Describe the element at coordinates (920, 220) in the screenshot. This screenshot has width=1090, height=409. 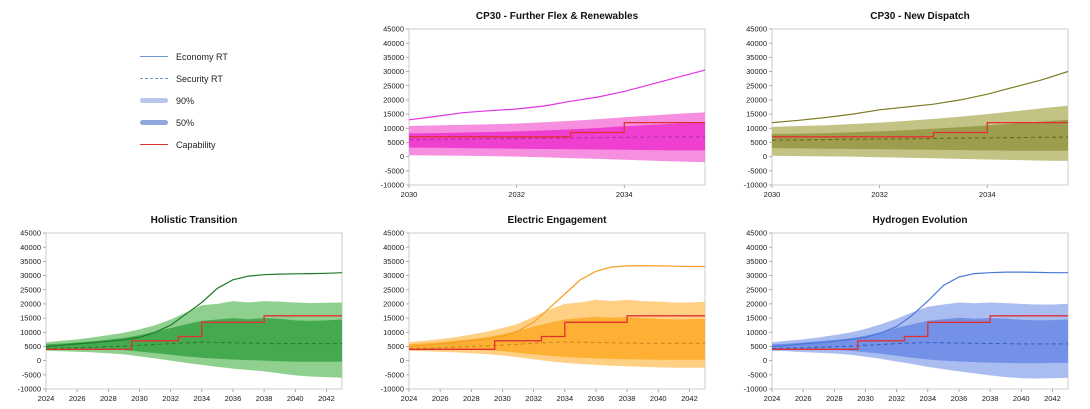
I see `chart-title: Hydrogen Evolution` at that location.